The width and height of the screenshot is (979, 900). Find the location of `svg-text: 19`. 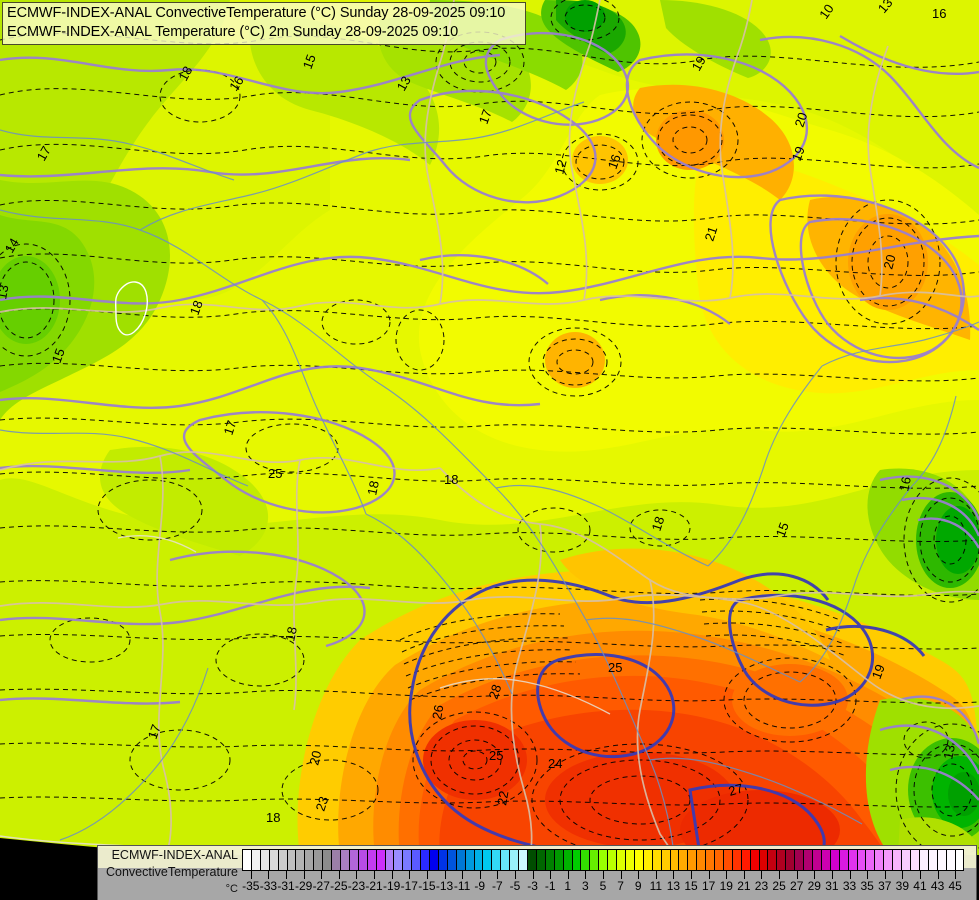

svg-text: 19 is located at coordinates (878, 671).